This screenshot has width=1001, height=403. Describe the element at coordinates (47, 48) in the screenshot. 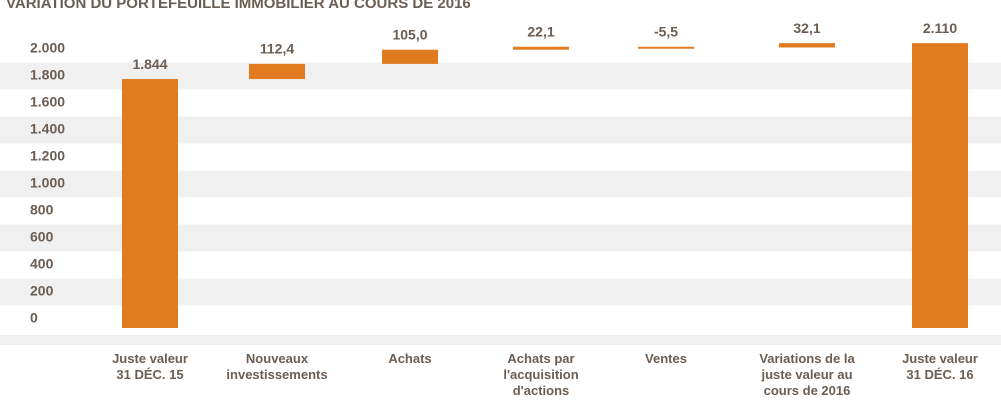

I see `y-tick-label: 2.000` at that location.